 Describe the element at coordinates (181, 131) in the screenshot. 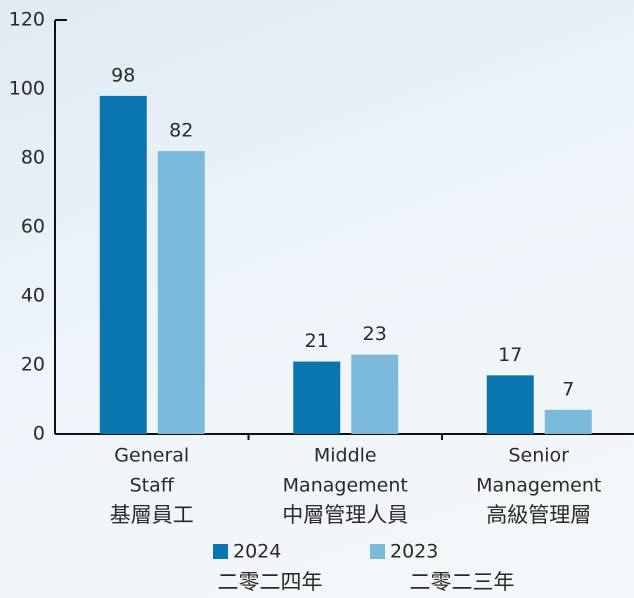

I see `value-label: 82` at that location.